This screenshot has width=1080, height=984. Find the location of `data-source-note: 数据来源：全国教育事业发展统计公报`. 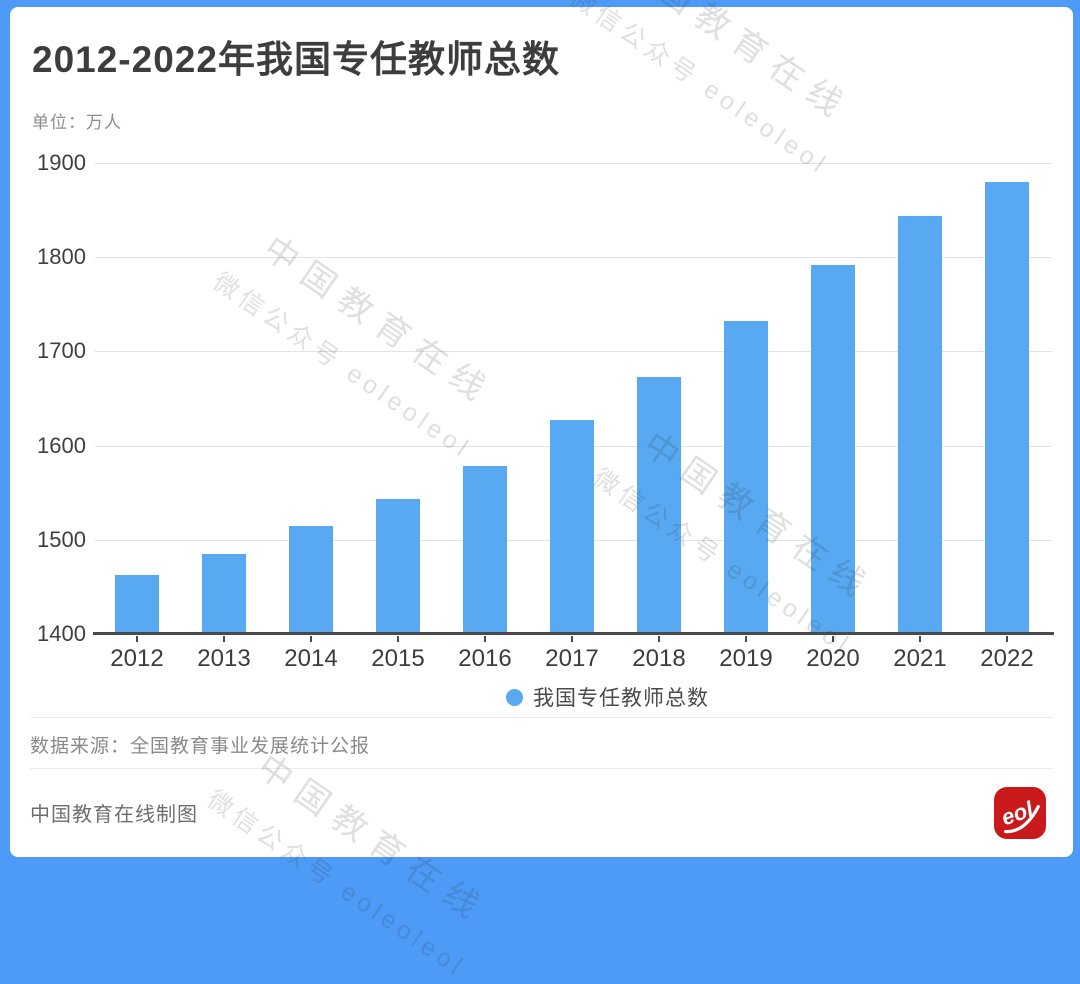

data-source-note: 数据来源：全国教育事业发展统计公报 is located at coordinates (200, 746).